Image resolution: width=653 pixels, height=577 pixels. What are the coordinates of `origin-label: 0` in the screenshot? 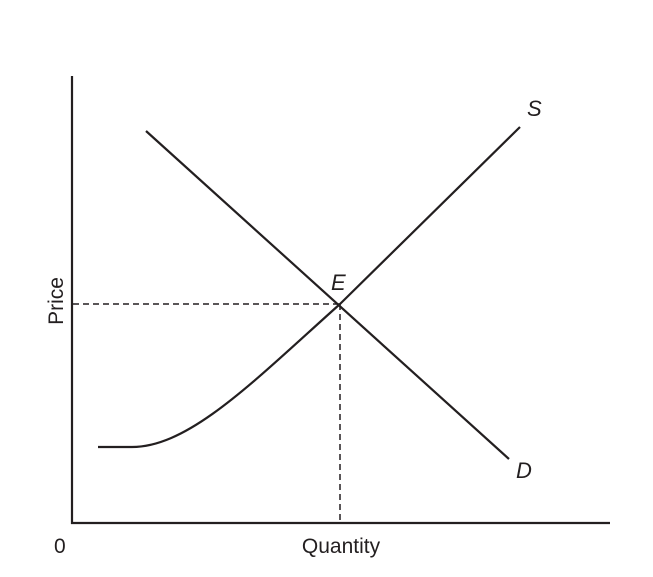 It's located at (60, 546).